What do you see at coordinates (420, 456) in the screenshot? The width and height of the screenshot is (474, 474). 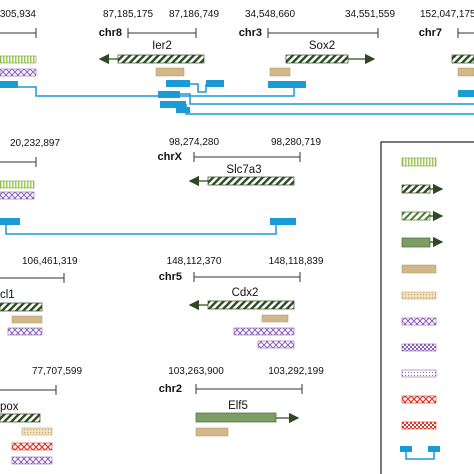 I see `legend-swatch-junction` at bounding box center [420, 456].